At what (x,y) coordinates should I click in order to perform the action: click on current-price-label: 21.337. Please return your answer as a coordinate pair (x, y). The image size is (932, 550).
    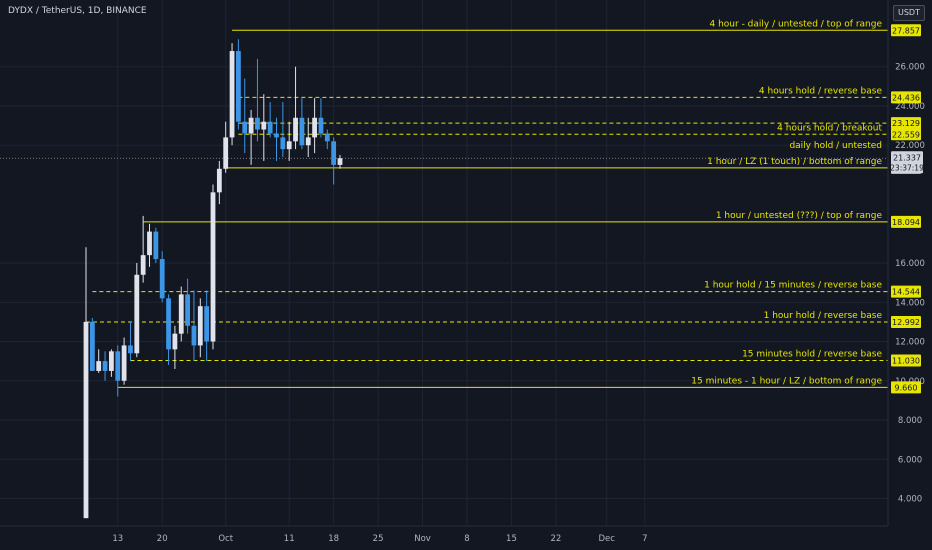
    Looking at the image, I should click on (907, 157).